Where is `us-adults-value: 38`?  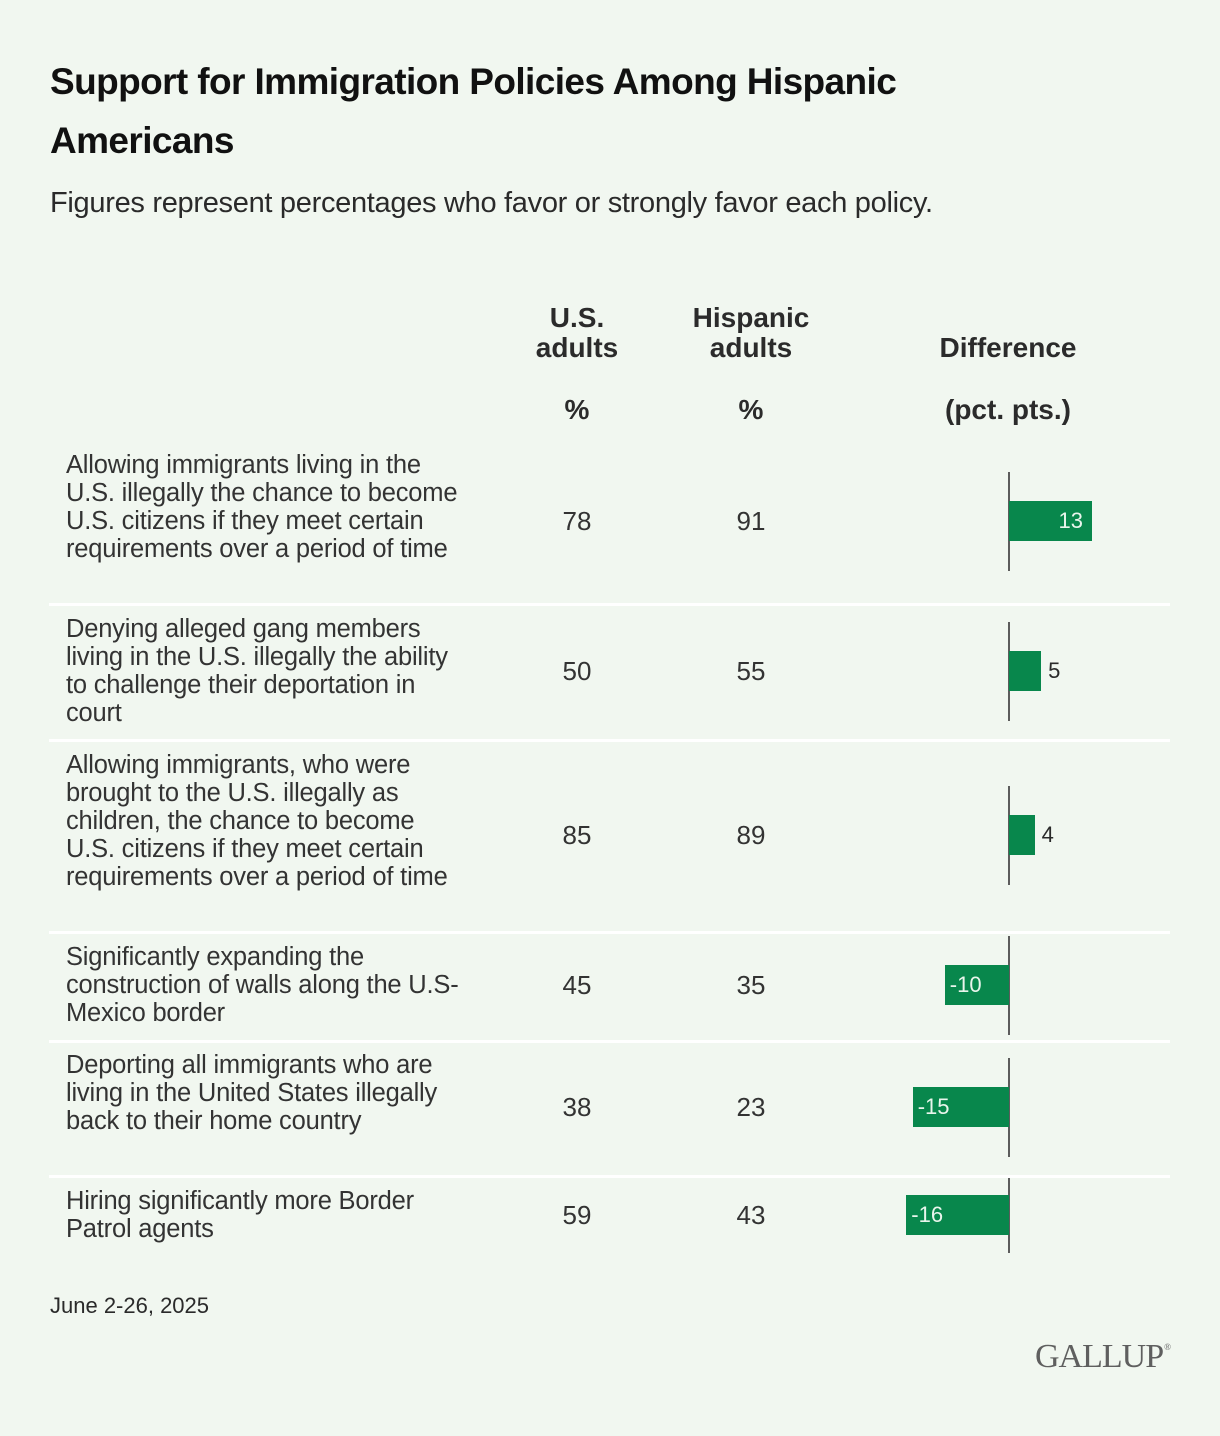 us-adults-value: 38 is located at coordinates (577, 1107).